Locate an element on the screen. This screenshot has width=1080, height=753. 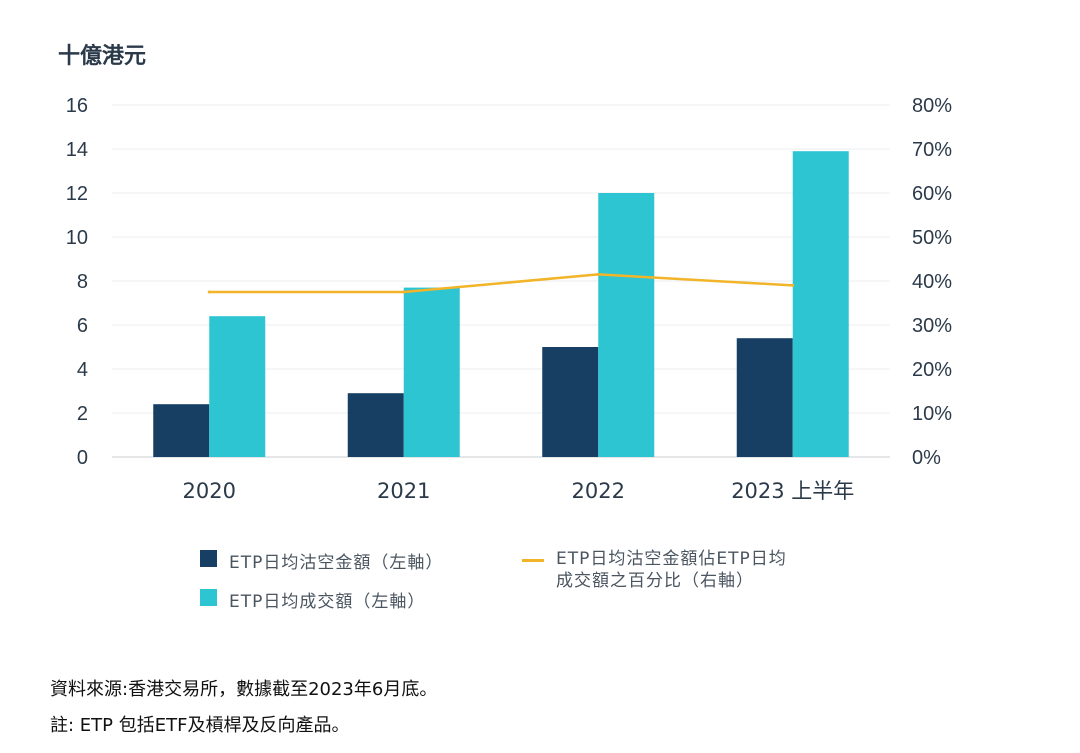
y2-tick-label: 20% is located at coordinates (932, 370).